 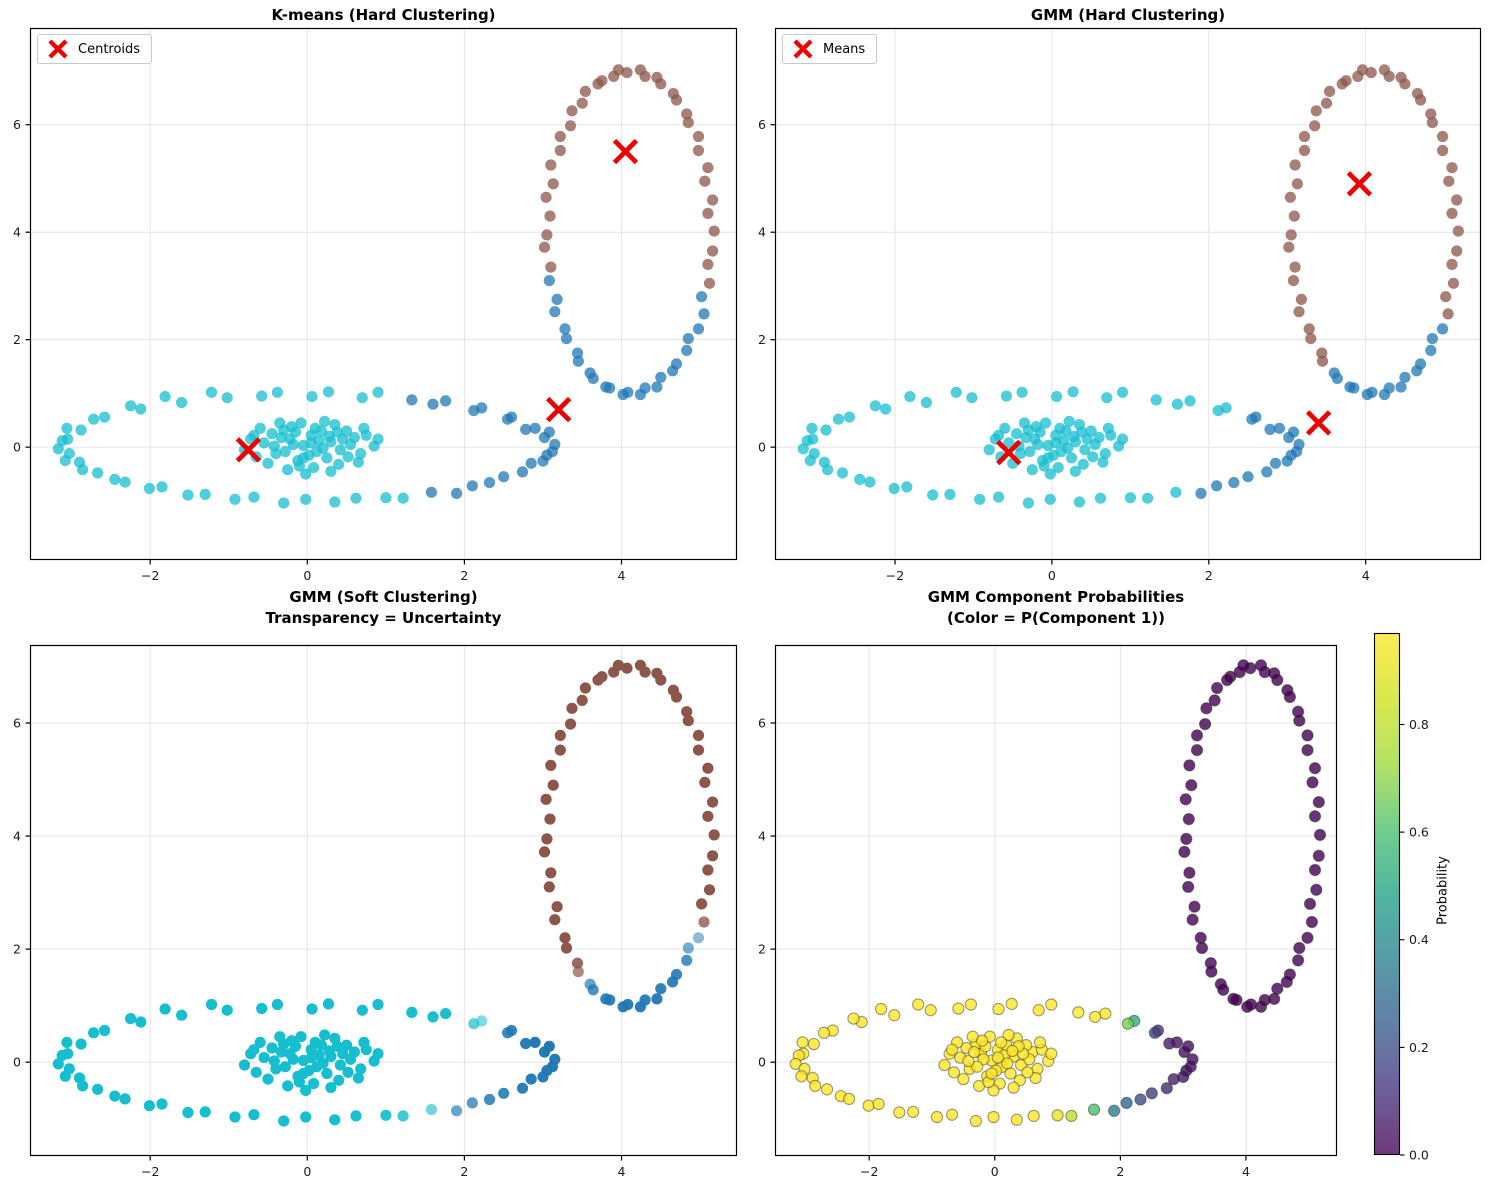 What do you see at coordinates (1056, 618) in the screenshot?
I see `panel-title-gmm-prob-line2: (Color = P(Component 1))` at bounding box center [1056, 618].